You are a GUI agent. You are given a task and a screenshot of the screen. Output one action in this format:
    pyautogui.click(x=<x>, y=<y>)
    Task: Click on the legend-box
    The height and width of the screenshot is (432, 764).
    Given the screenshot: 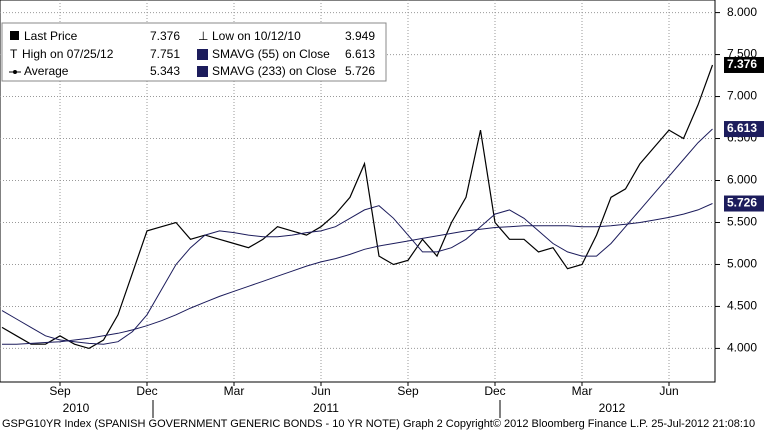 What is the action you would take?
    pyautogui.click(x=194, y=52)
    